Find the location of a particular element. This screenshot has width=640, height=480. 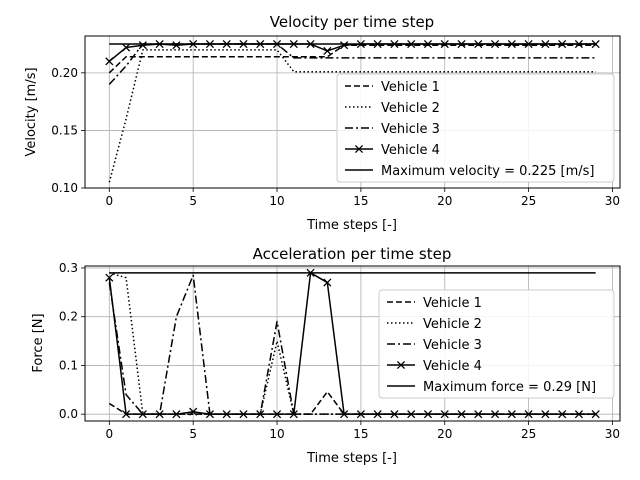

acceleration-legend-label: Vehicle 4 is located at coordinates (452, 366).